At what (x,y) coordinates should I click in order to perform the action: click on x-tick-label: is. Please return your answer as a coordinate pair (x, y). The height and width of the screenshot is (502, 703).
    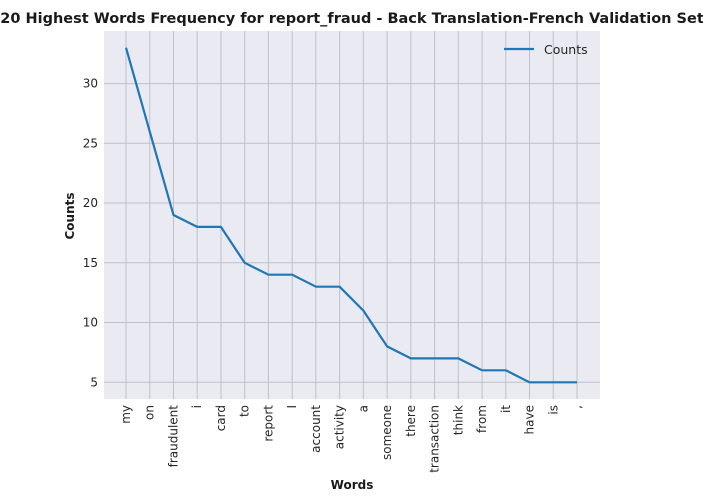
    Looking at the image, I should click on (553, 410).